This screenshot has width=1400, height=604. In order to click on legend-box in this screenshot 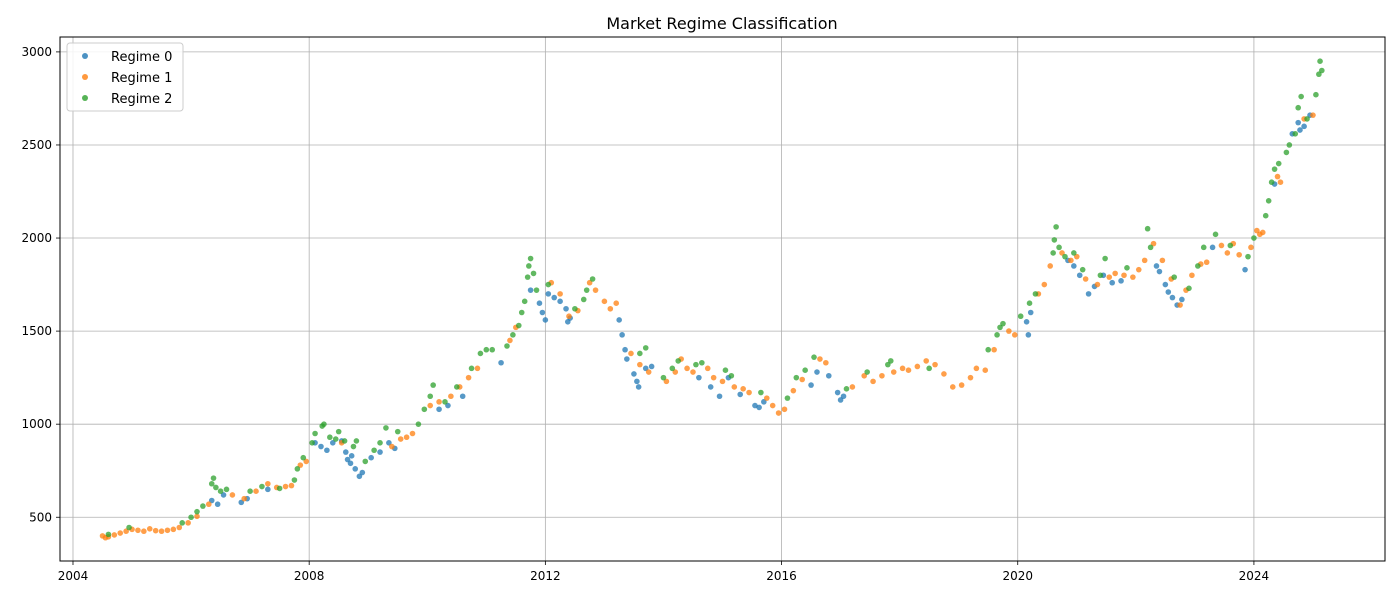, I will do `click(125, 77)`.